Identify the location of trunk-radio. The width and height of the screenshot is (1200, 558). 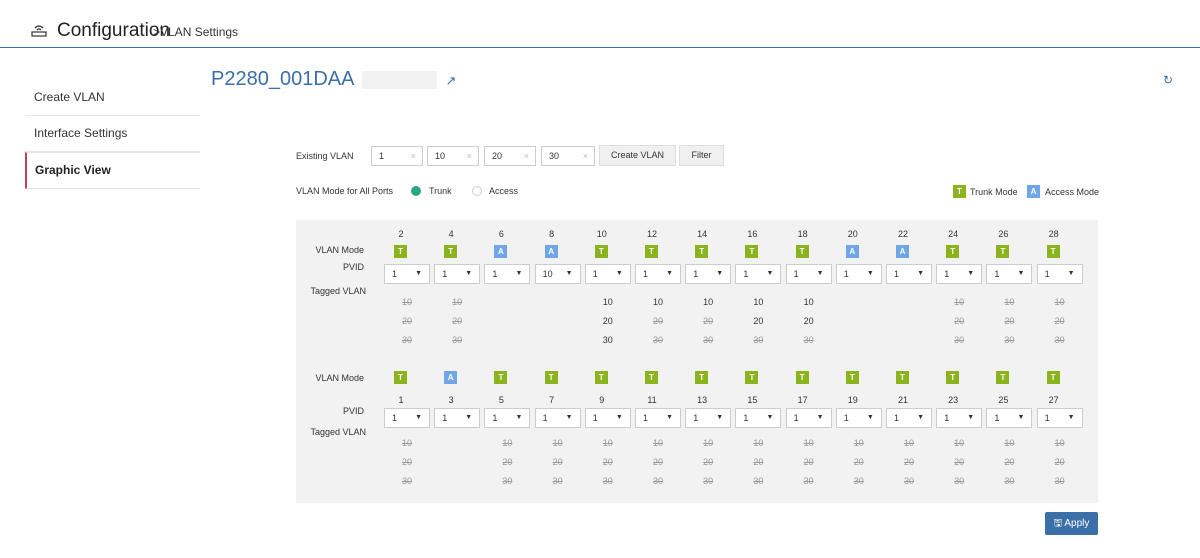
(416, 191).